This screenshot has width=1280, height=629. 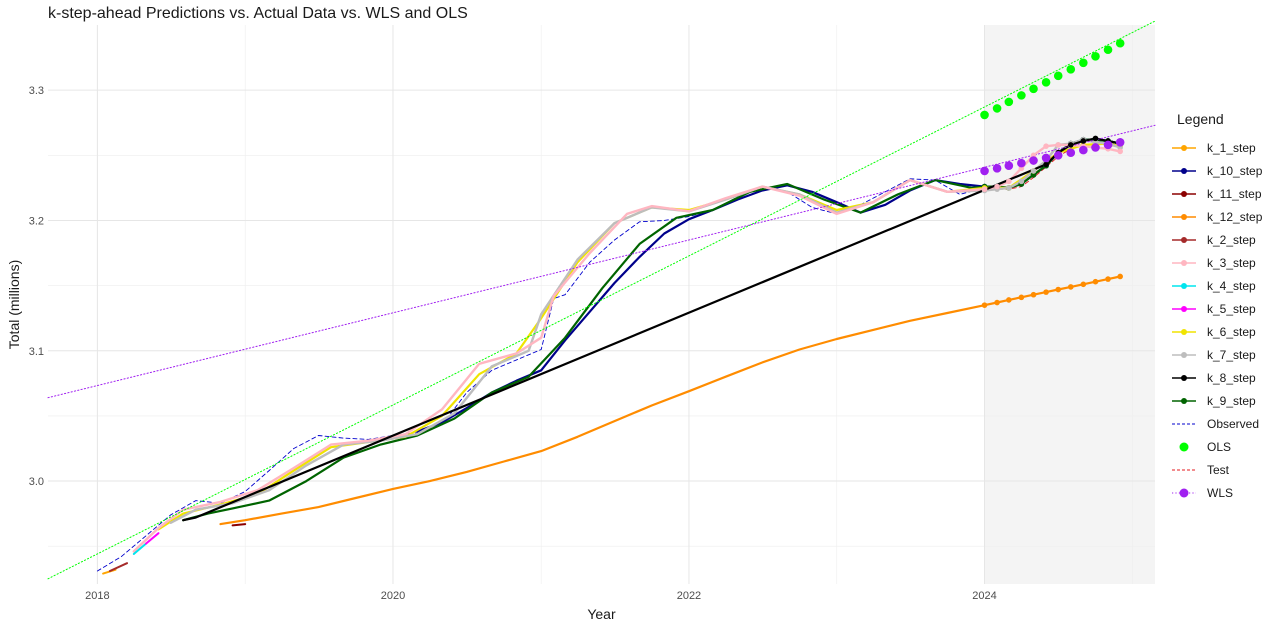 What do you see at coordinates (1052, 173) in the screenshot?
I see `series-points` at bounding box center [1052, 173].